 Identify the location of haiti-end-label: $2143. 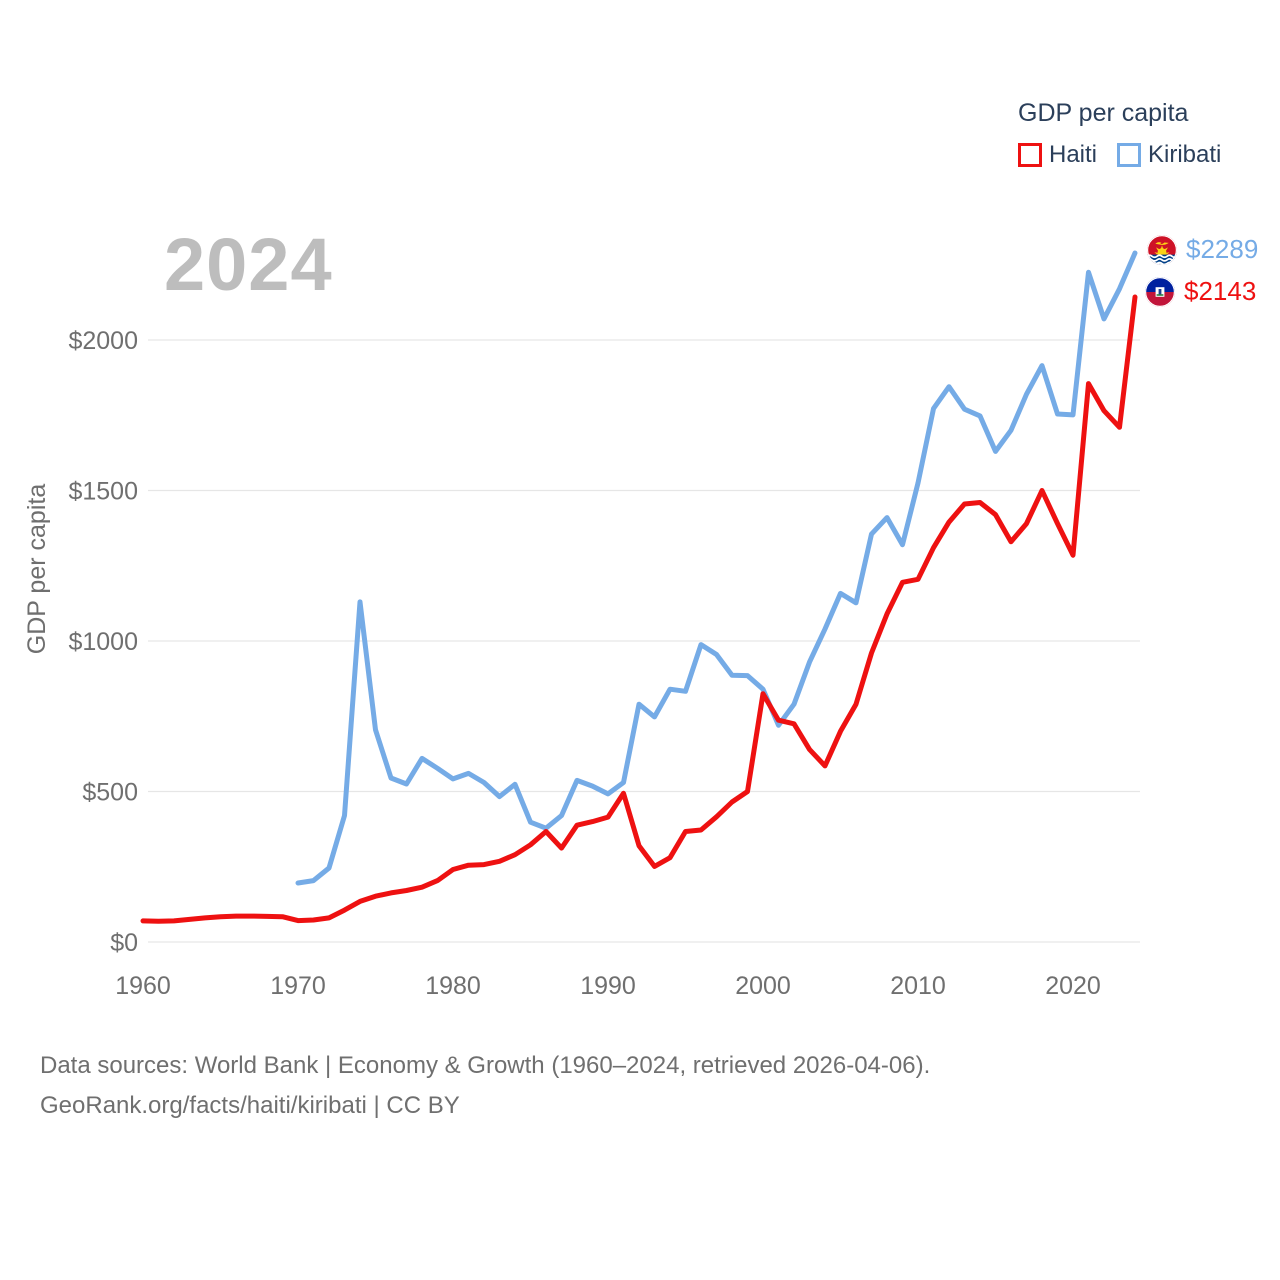
(1200, 291).